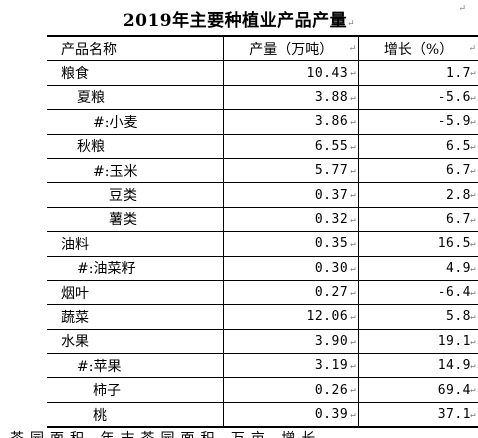 The width and height of the screenshot is (478, 438). I want to click on table-row: 烟叶 0.27 ↵ -6.4 ↵, so click(262, 292).